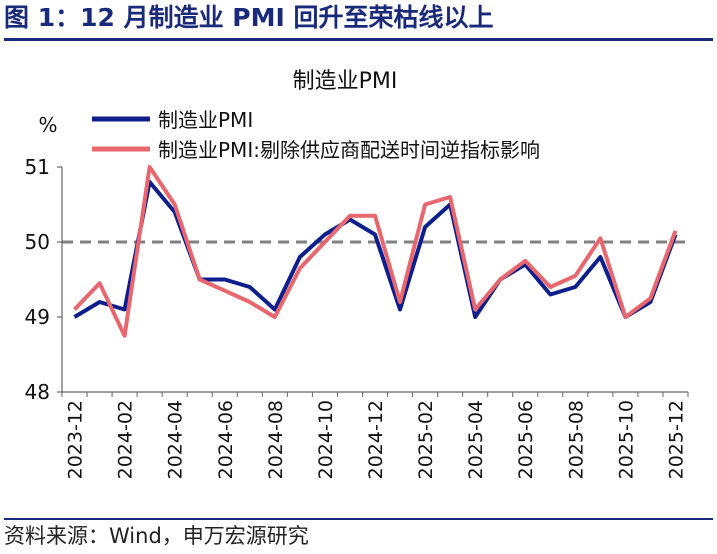 This screenshot has height=554, width=717. Describe the element at coordinates (47, 125) in the screenshot. I see `y-unit-label: %` at that location.